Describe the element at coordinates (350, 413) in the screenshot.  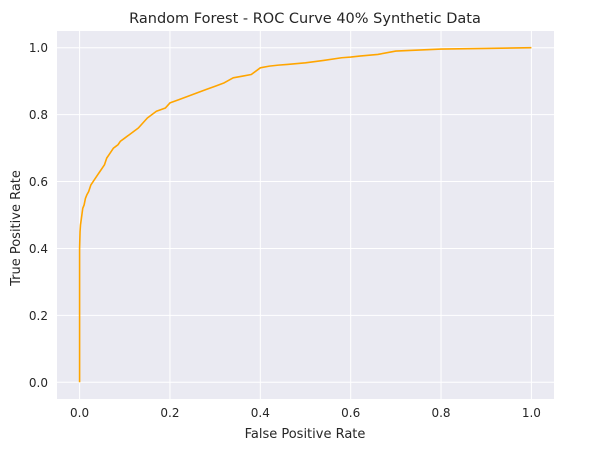
I see `x-tick-label: 0.6` at that location.